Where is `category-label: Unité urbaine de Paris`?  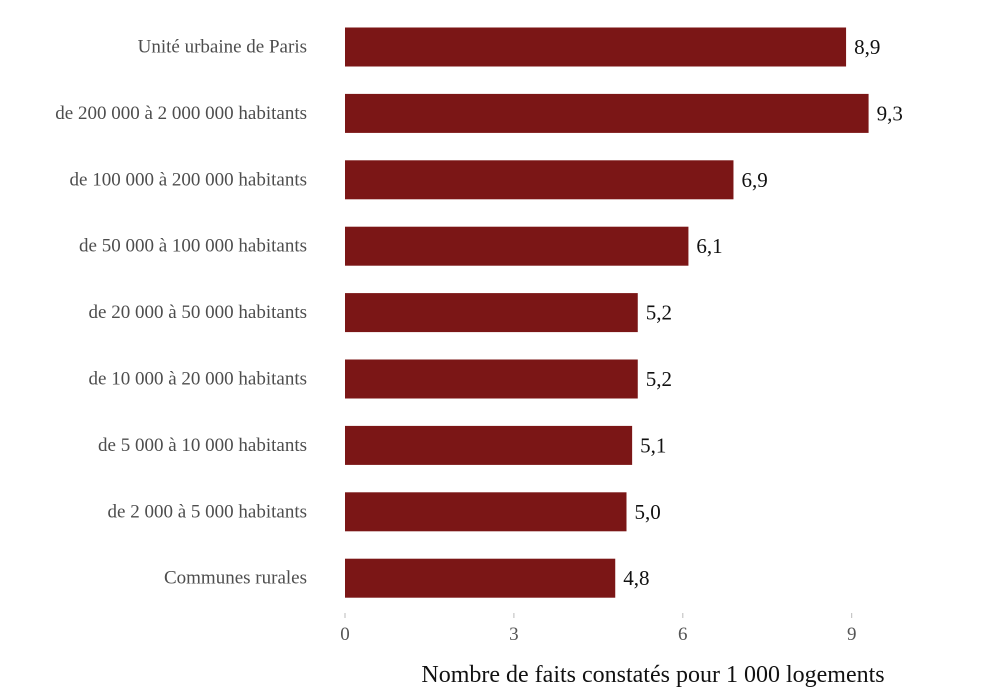 category-label: Unité urbaine de Paris is located at coordinates (222, 47).